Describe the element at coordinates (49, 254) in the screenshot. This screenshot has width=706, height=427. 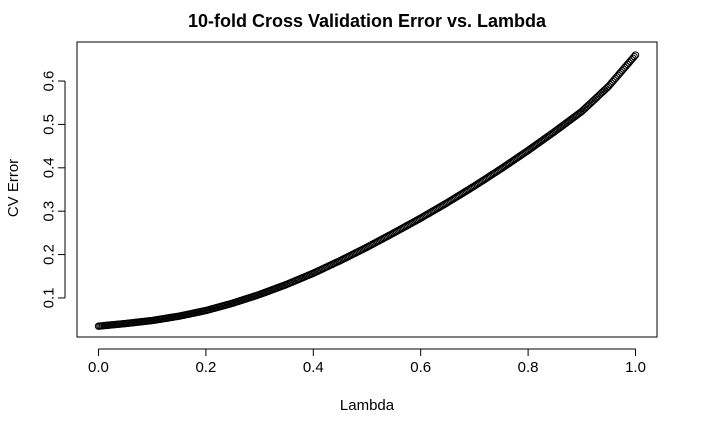
I see `y-tick-label: 0.2` at that location.